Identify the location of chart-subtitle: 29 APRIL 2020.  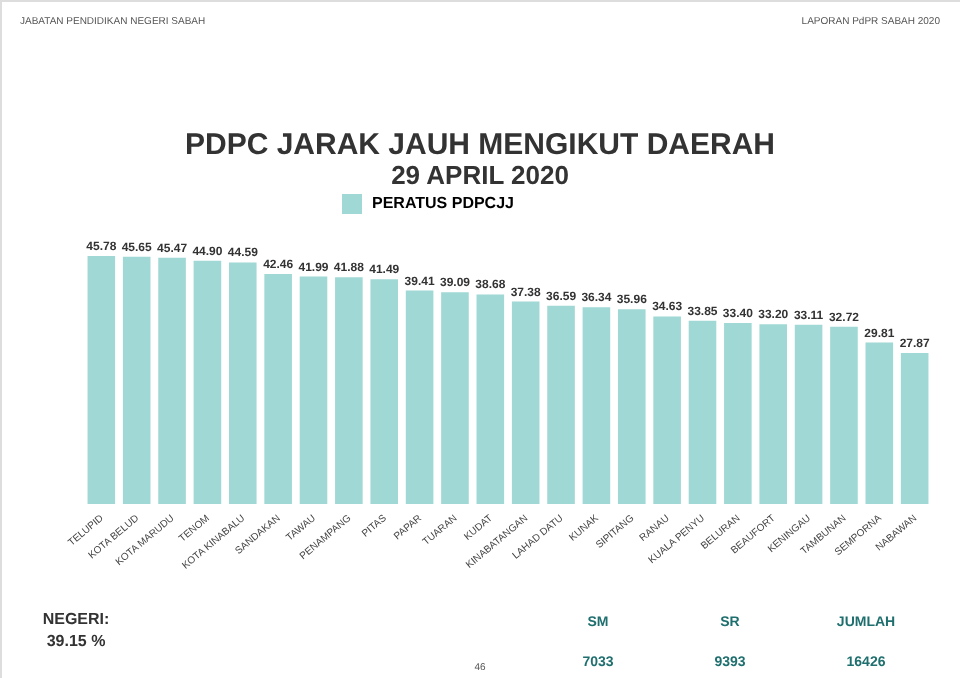
(480, 175).